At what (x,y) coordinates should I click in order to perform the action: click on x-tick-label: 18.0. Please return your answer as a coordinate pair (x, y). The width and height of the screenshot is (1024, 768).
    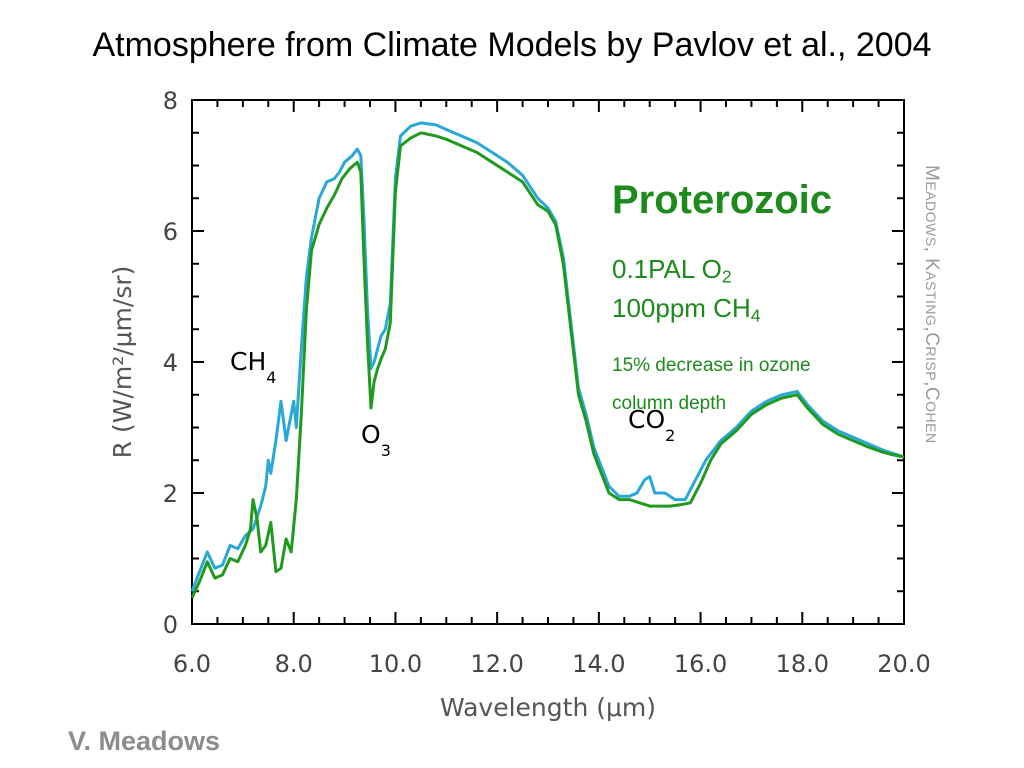
    Looking at the image, I should click on (802, 664).